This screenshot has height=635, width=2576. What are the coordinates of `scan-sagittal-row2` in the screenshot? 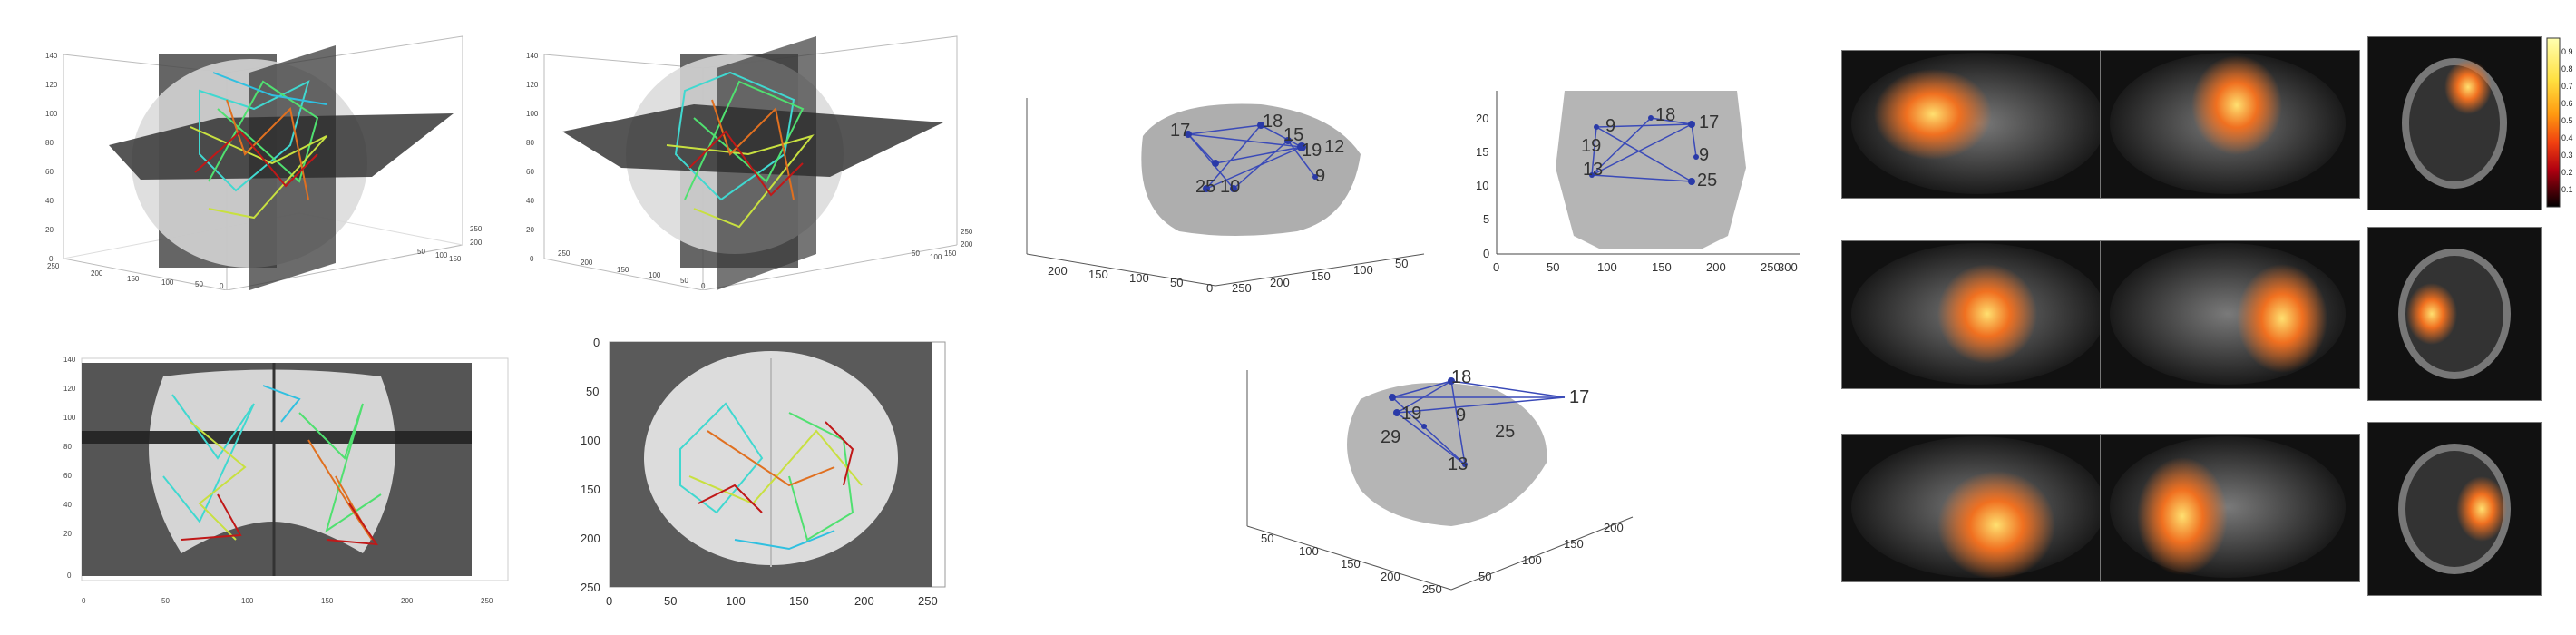 It's located at (1971, 314).